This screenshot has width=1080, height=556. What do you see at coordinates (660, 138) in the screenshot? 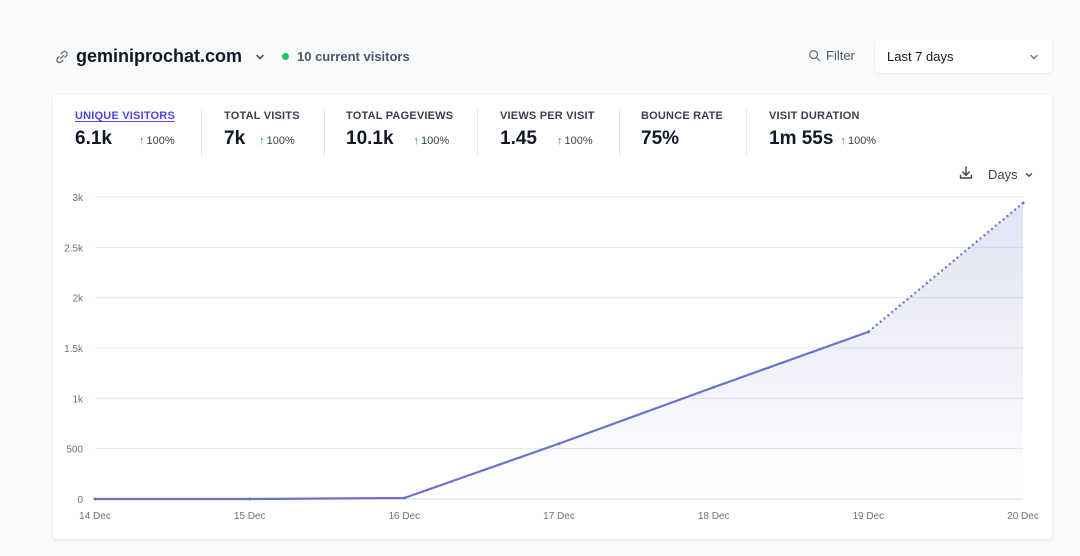
I see `metric-value: 75%` at bounding box center [660, 138].